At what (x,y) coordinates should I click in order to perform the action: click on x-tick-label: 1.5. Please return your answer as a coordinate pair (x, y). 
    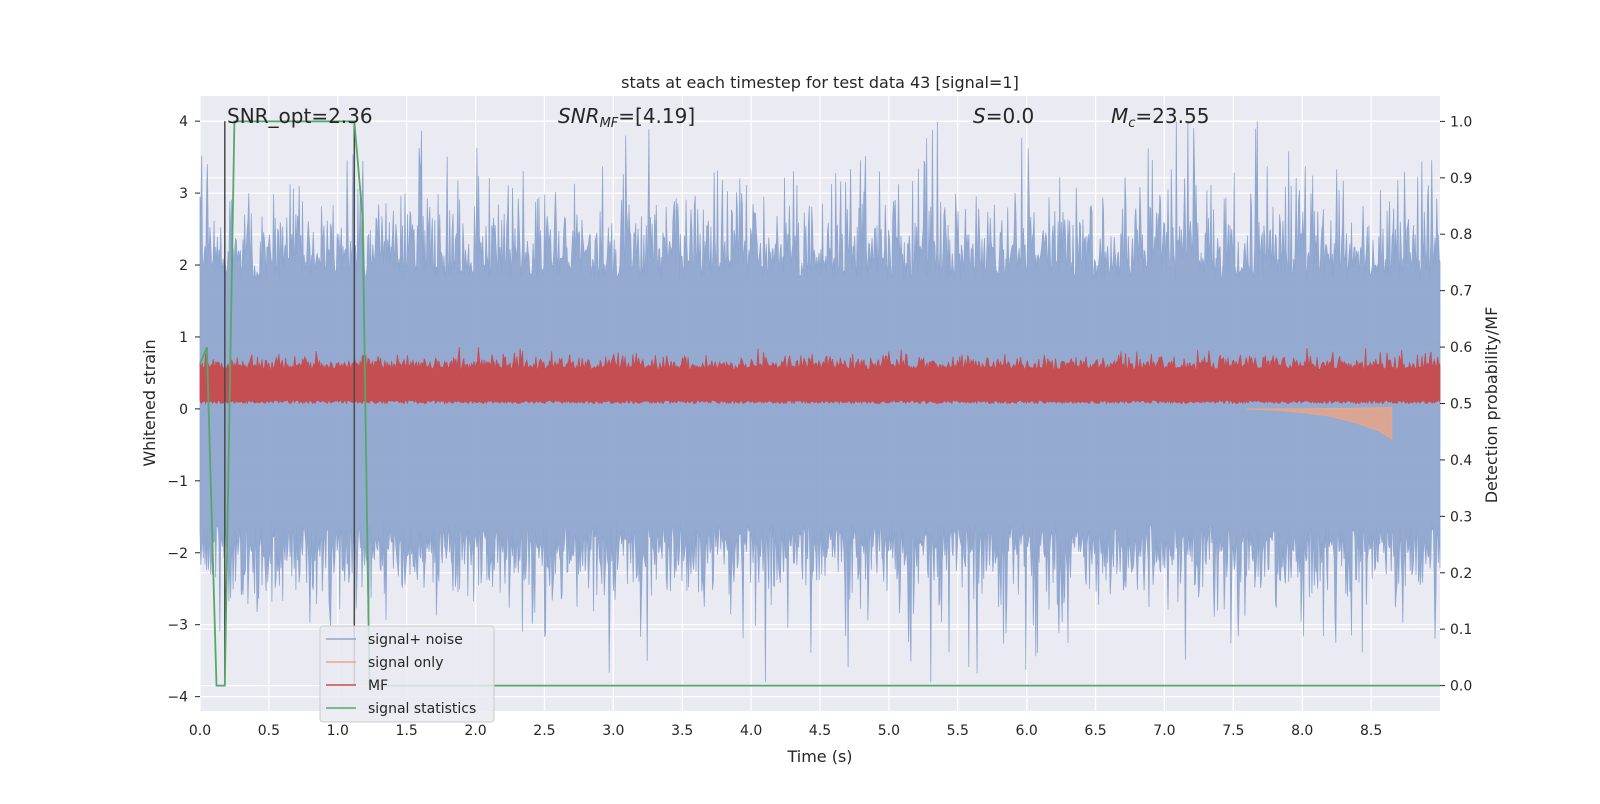
    Looking at the image, I should click on (407, 731).